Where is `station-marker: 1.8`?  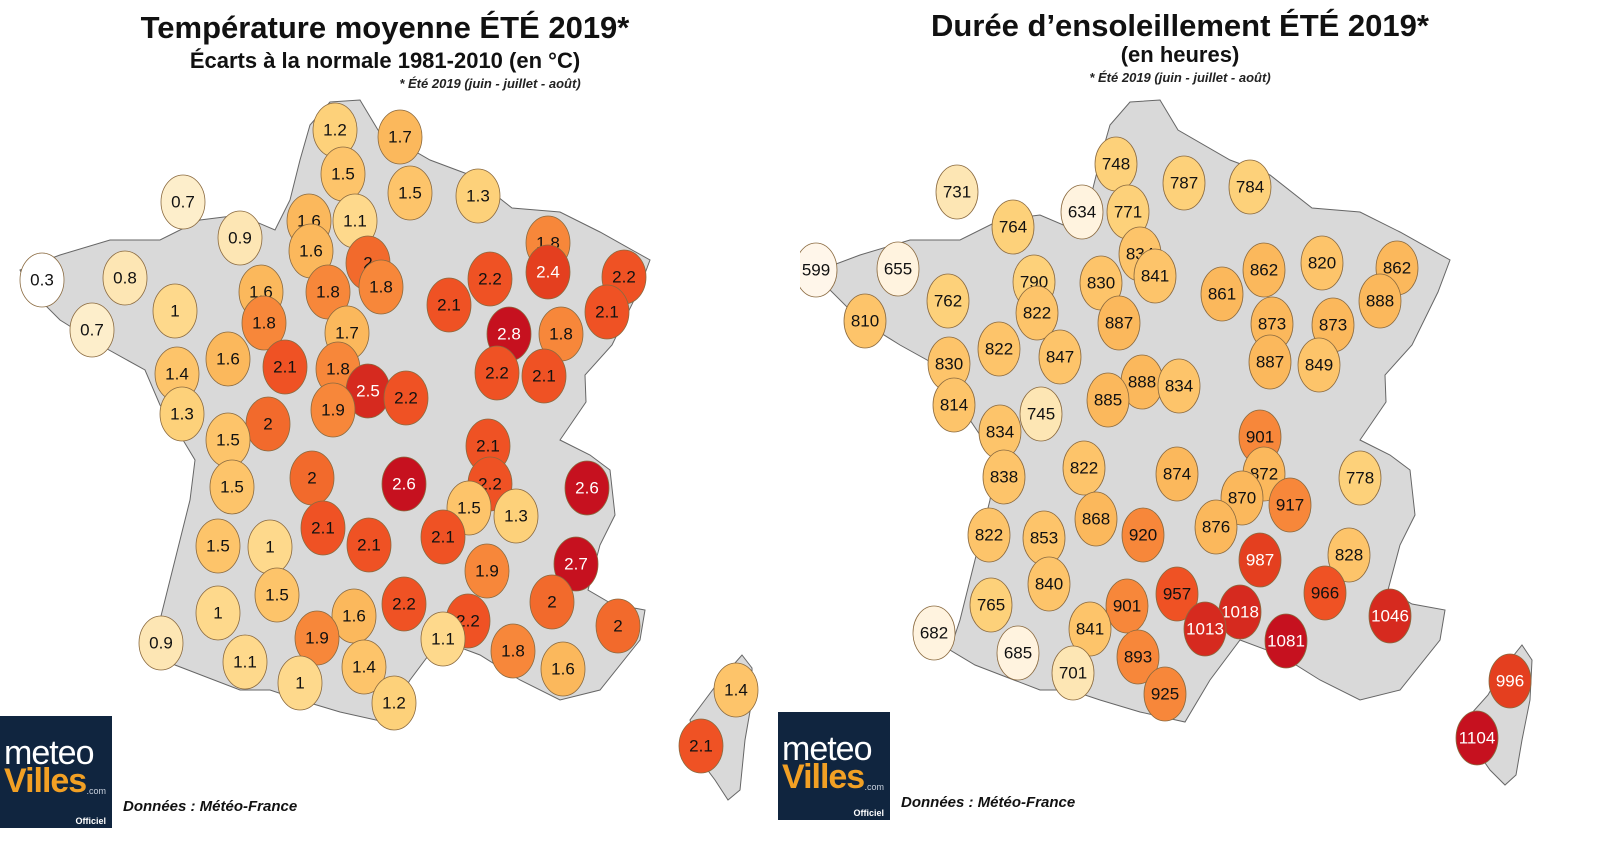 station-marker: 1.8 is located at coordinates (561, 334).